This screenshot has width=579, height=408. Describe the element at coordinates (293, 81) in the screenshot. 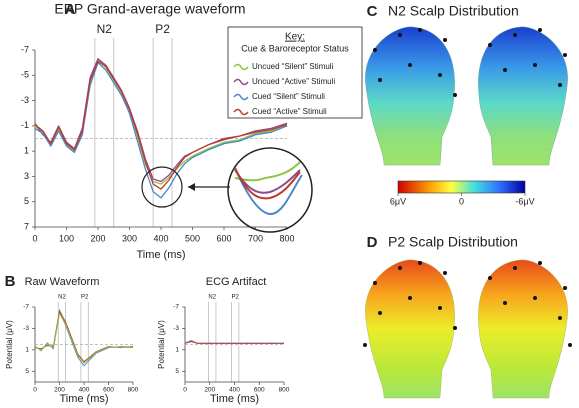

I see `legend-label: Uncued “Active” Stimuli` at that location.